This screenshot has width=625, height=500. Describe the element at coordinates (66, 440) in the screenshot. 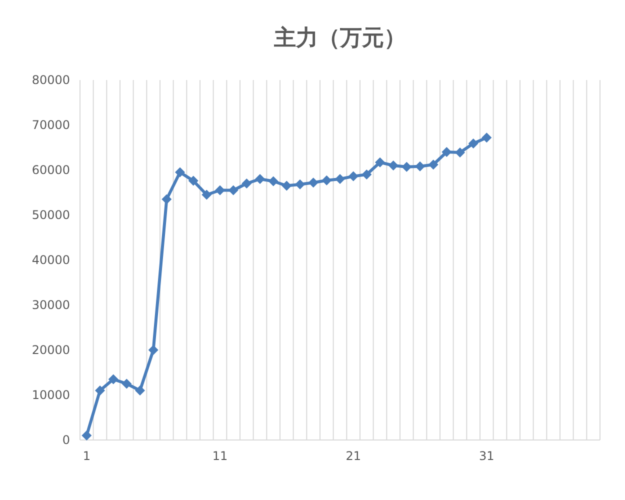

I see `y-tick-label: 0` at that location.